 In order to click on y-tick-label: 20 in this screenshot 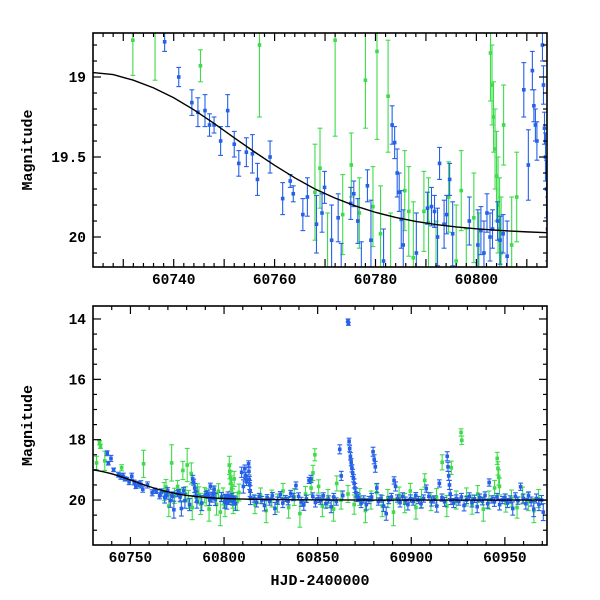, I will do `click(77, 239)`.